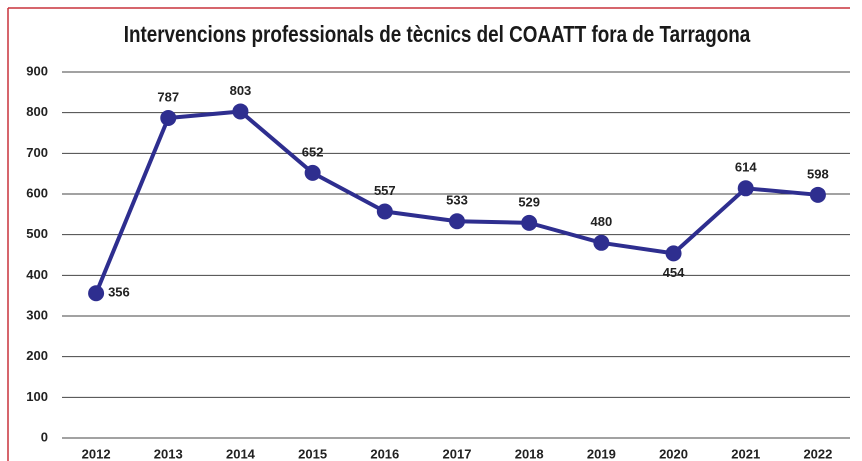  What do you see at coordinates (37, 192) in the screenshot?
I see `y-tick-label: 600` at bounding box center [37, 192].